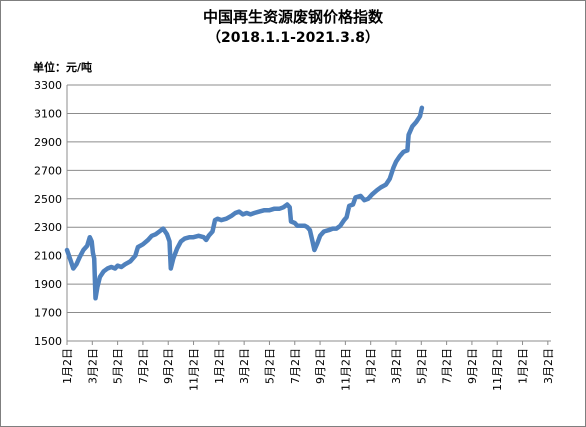 This screenshot has height=427, width=586. Describe the element at coordinates (48, 170) in the screenshot. I see `y-tick-label: 2700` at that location.